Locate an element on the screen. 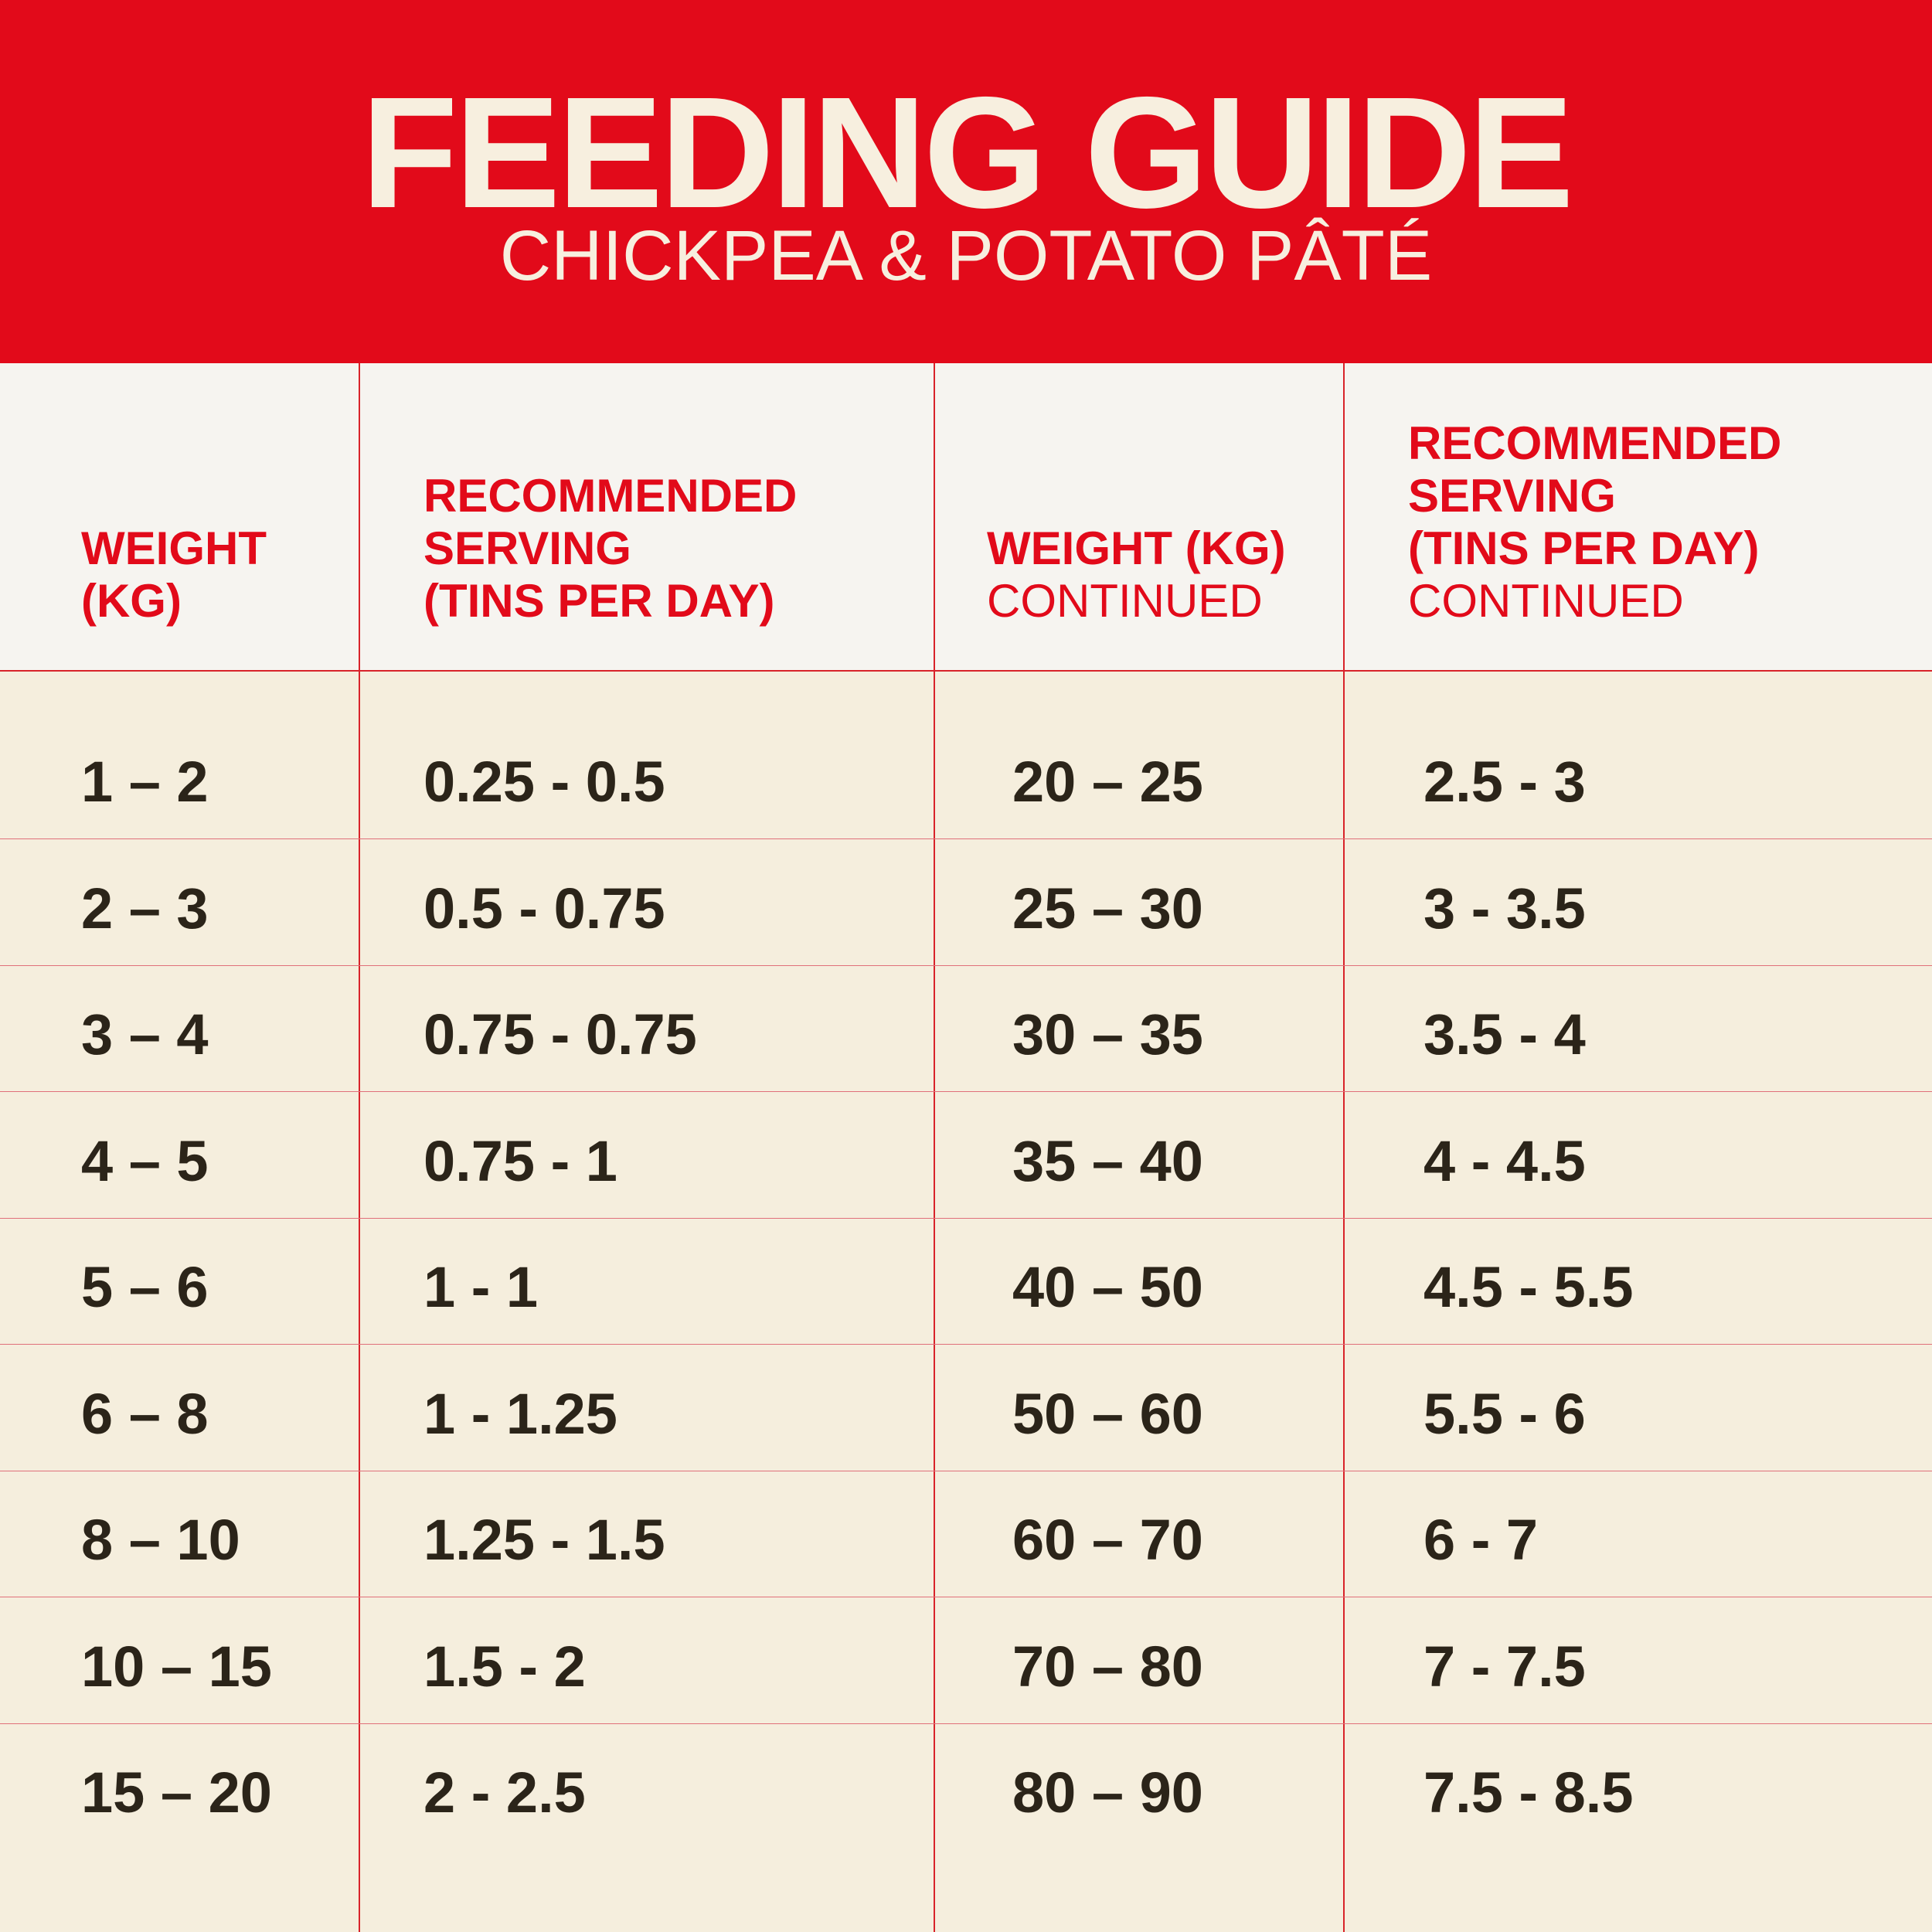  header-weight-continued: WEIGHT (KG) CONTINUED is located at coordinates (1136, 575).